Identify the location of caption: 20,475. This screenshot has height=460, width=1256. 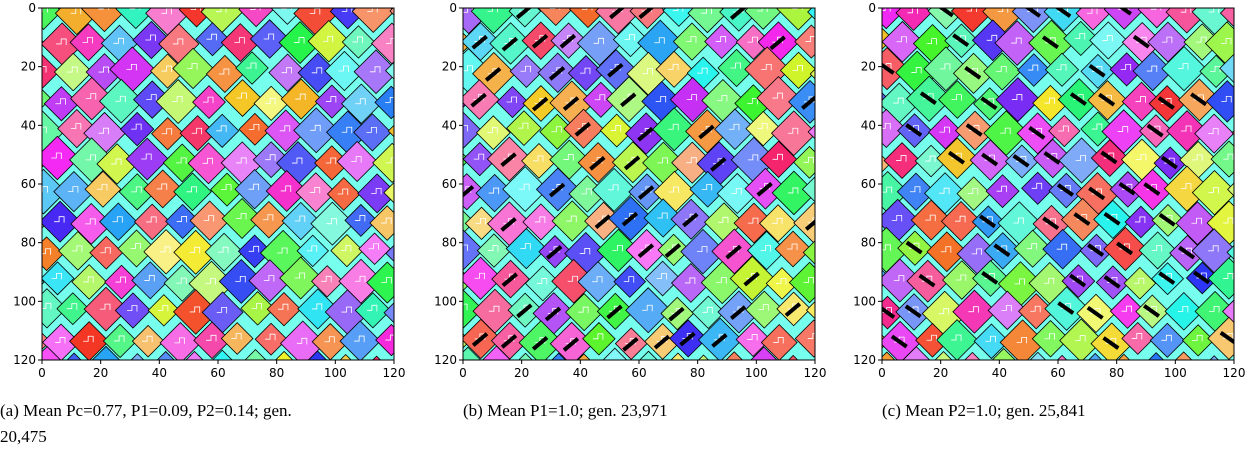
(23, 436).